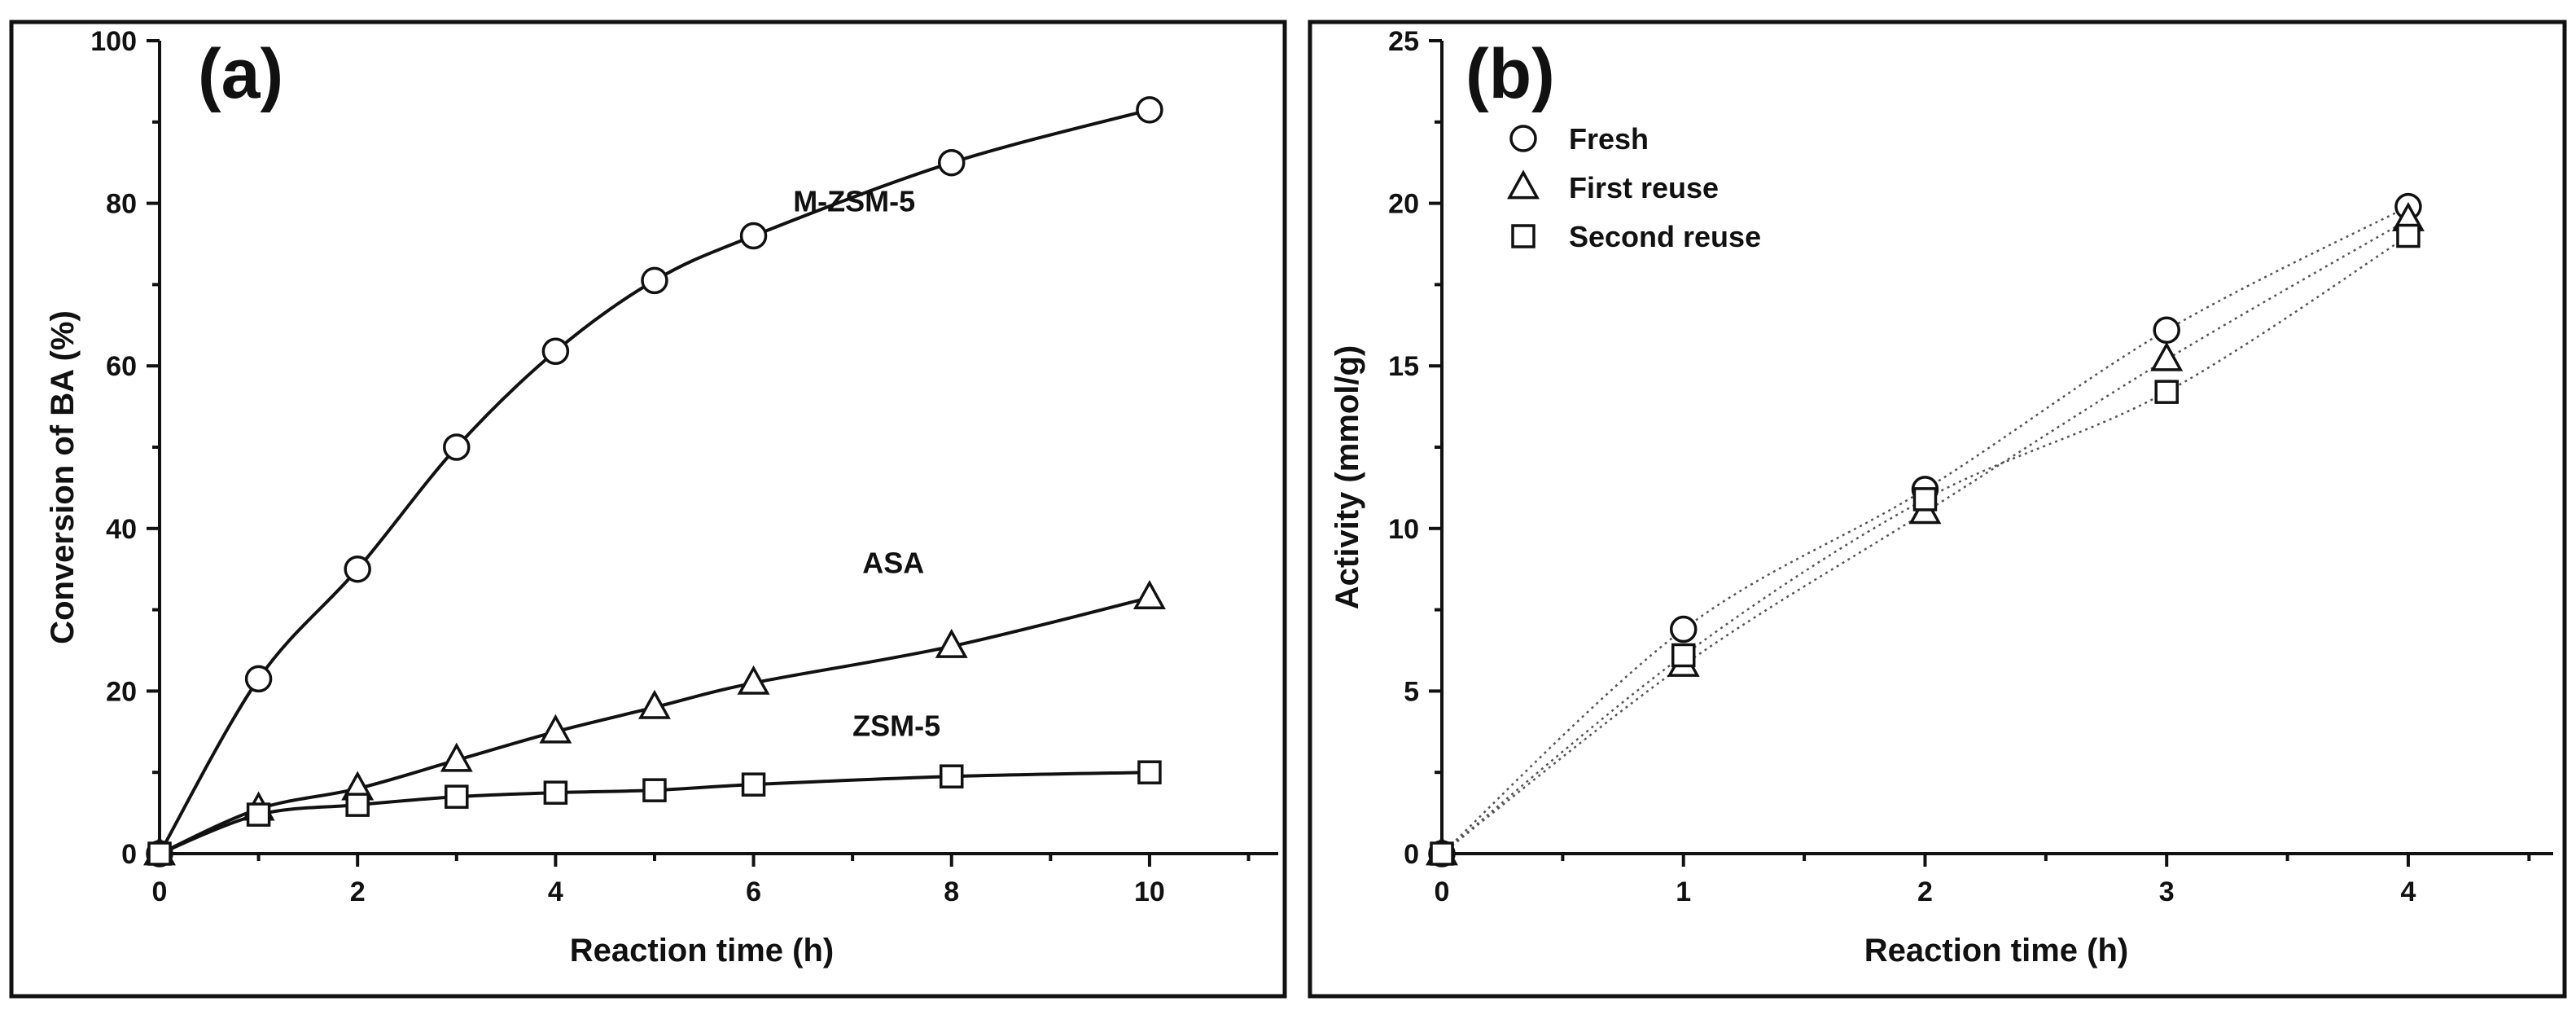 This screenshot has width=2576, height=1019. Describe the element at coordinates (1347, 477) in the screenshot. I see `panel-b-y-axis-label: Activity (mmol/g)` at that location.